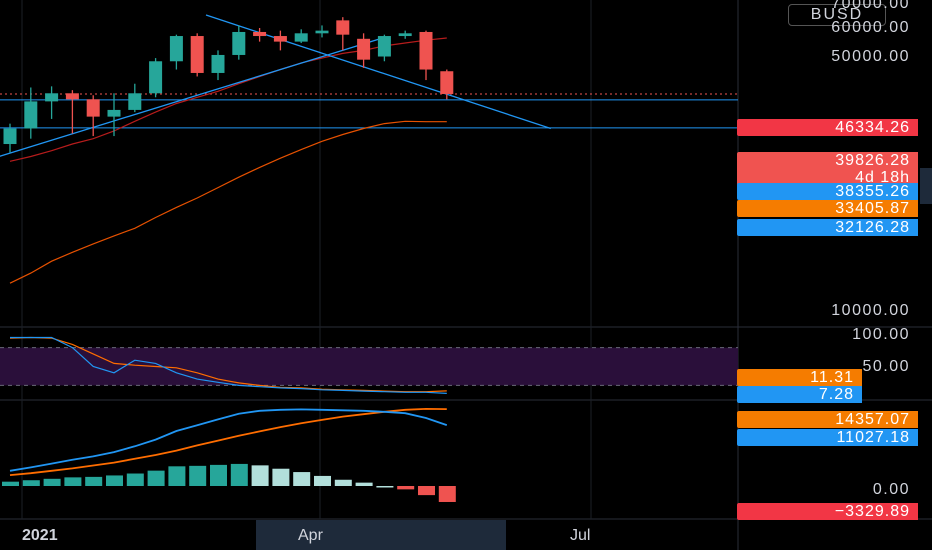 This screenshot has width=932, height=550. I want to click on macd-line, so click(228, 440).